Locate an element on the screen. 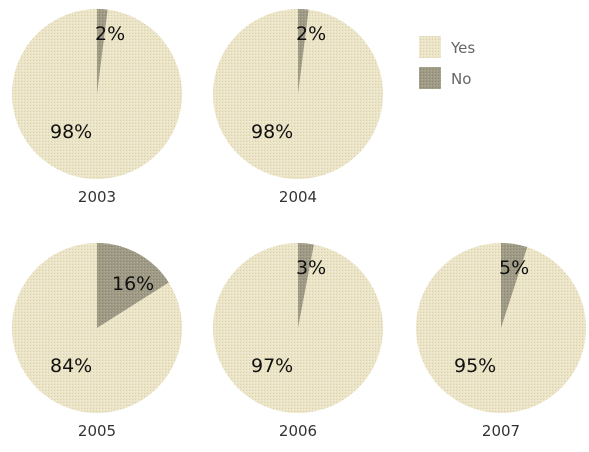 The width and height of the screenshot is (589, 452). pie-2003: 2% 98% 2003 is located at coordinates (97, 107).